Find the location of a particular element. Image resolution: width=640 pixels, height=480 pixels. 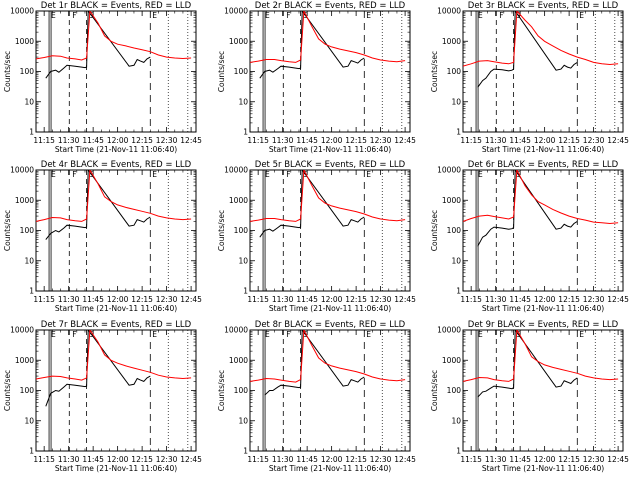

marker-label: F is located at coordinates (501, 334).